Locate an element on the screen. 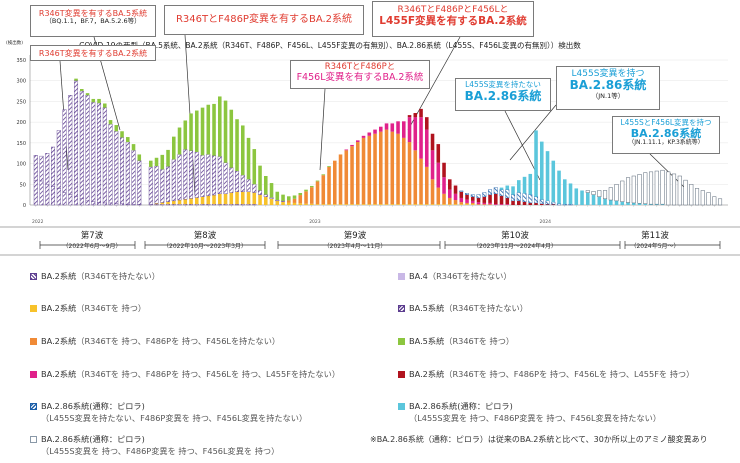 Image resolution: width=740 pixels, height=463 pixels. callout-ba286-no-l455s: L455S変異を持たない BA.2.86系統 is located at coordinates (503, 94).